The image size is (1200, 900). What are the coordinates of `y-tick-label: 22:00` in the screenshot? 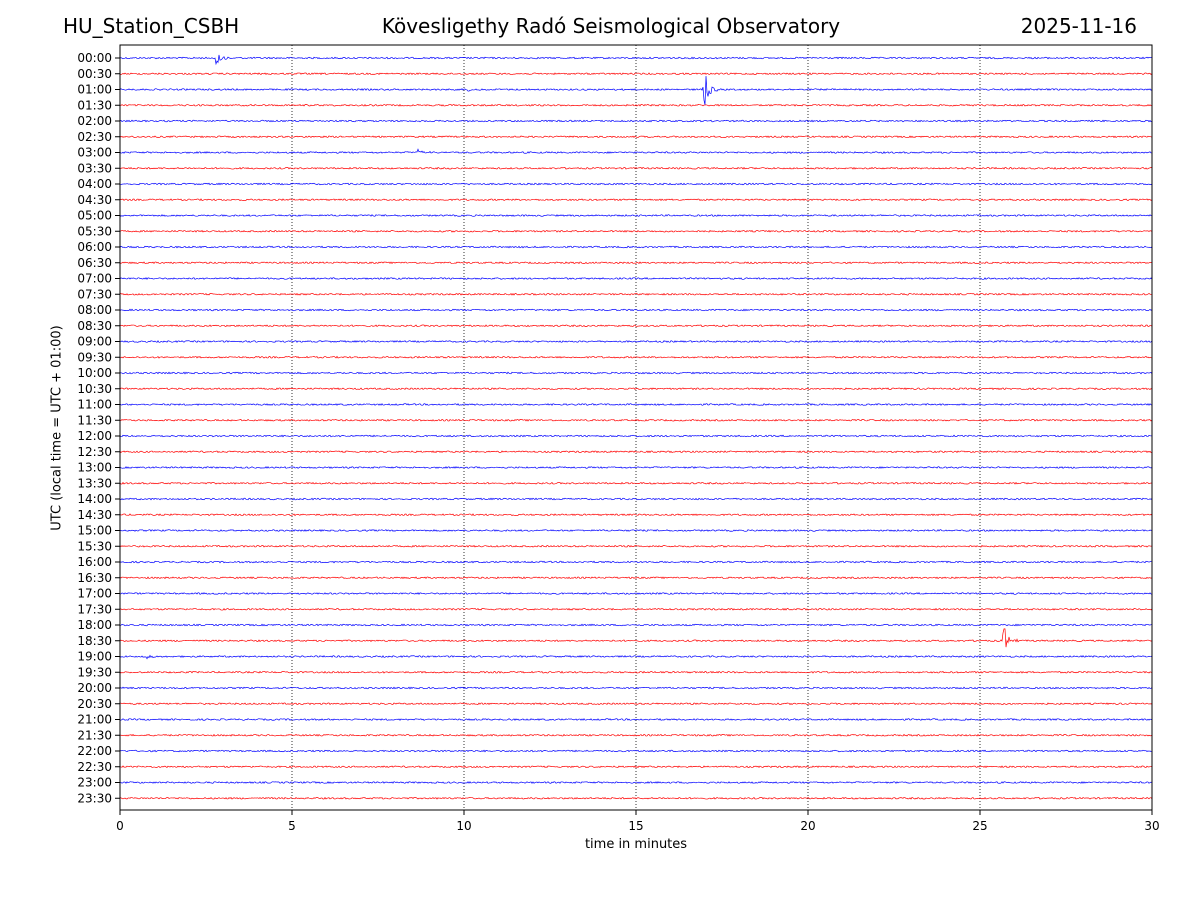 It's located at (94, 751).